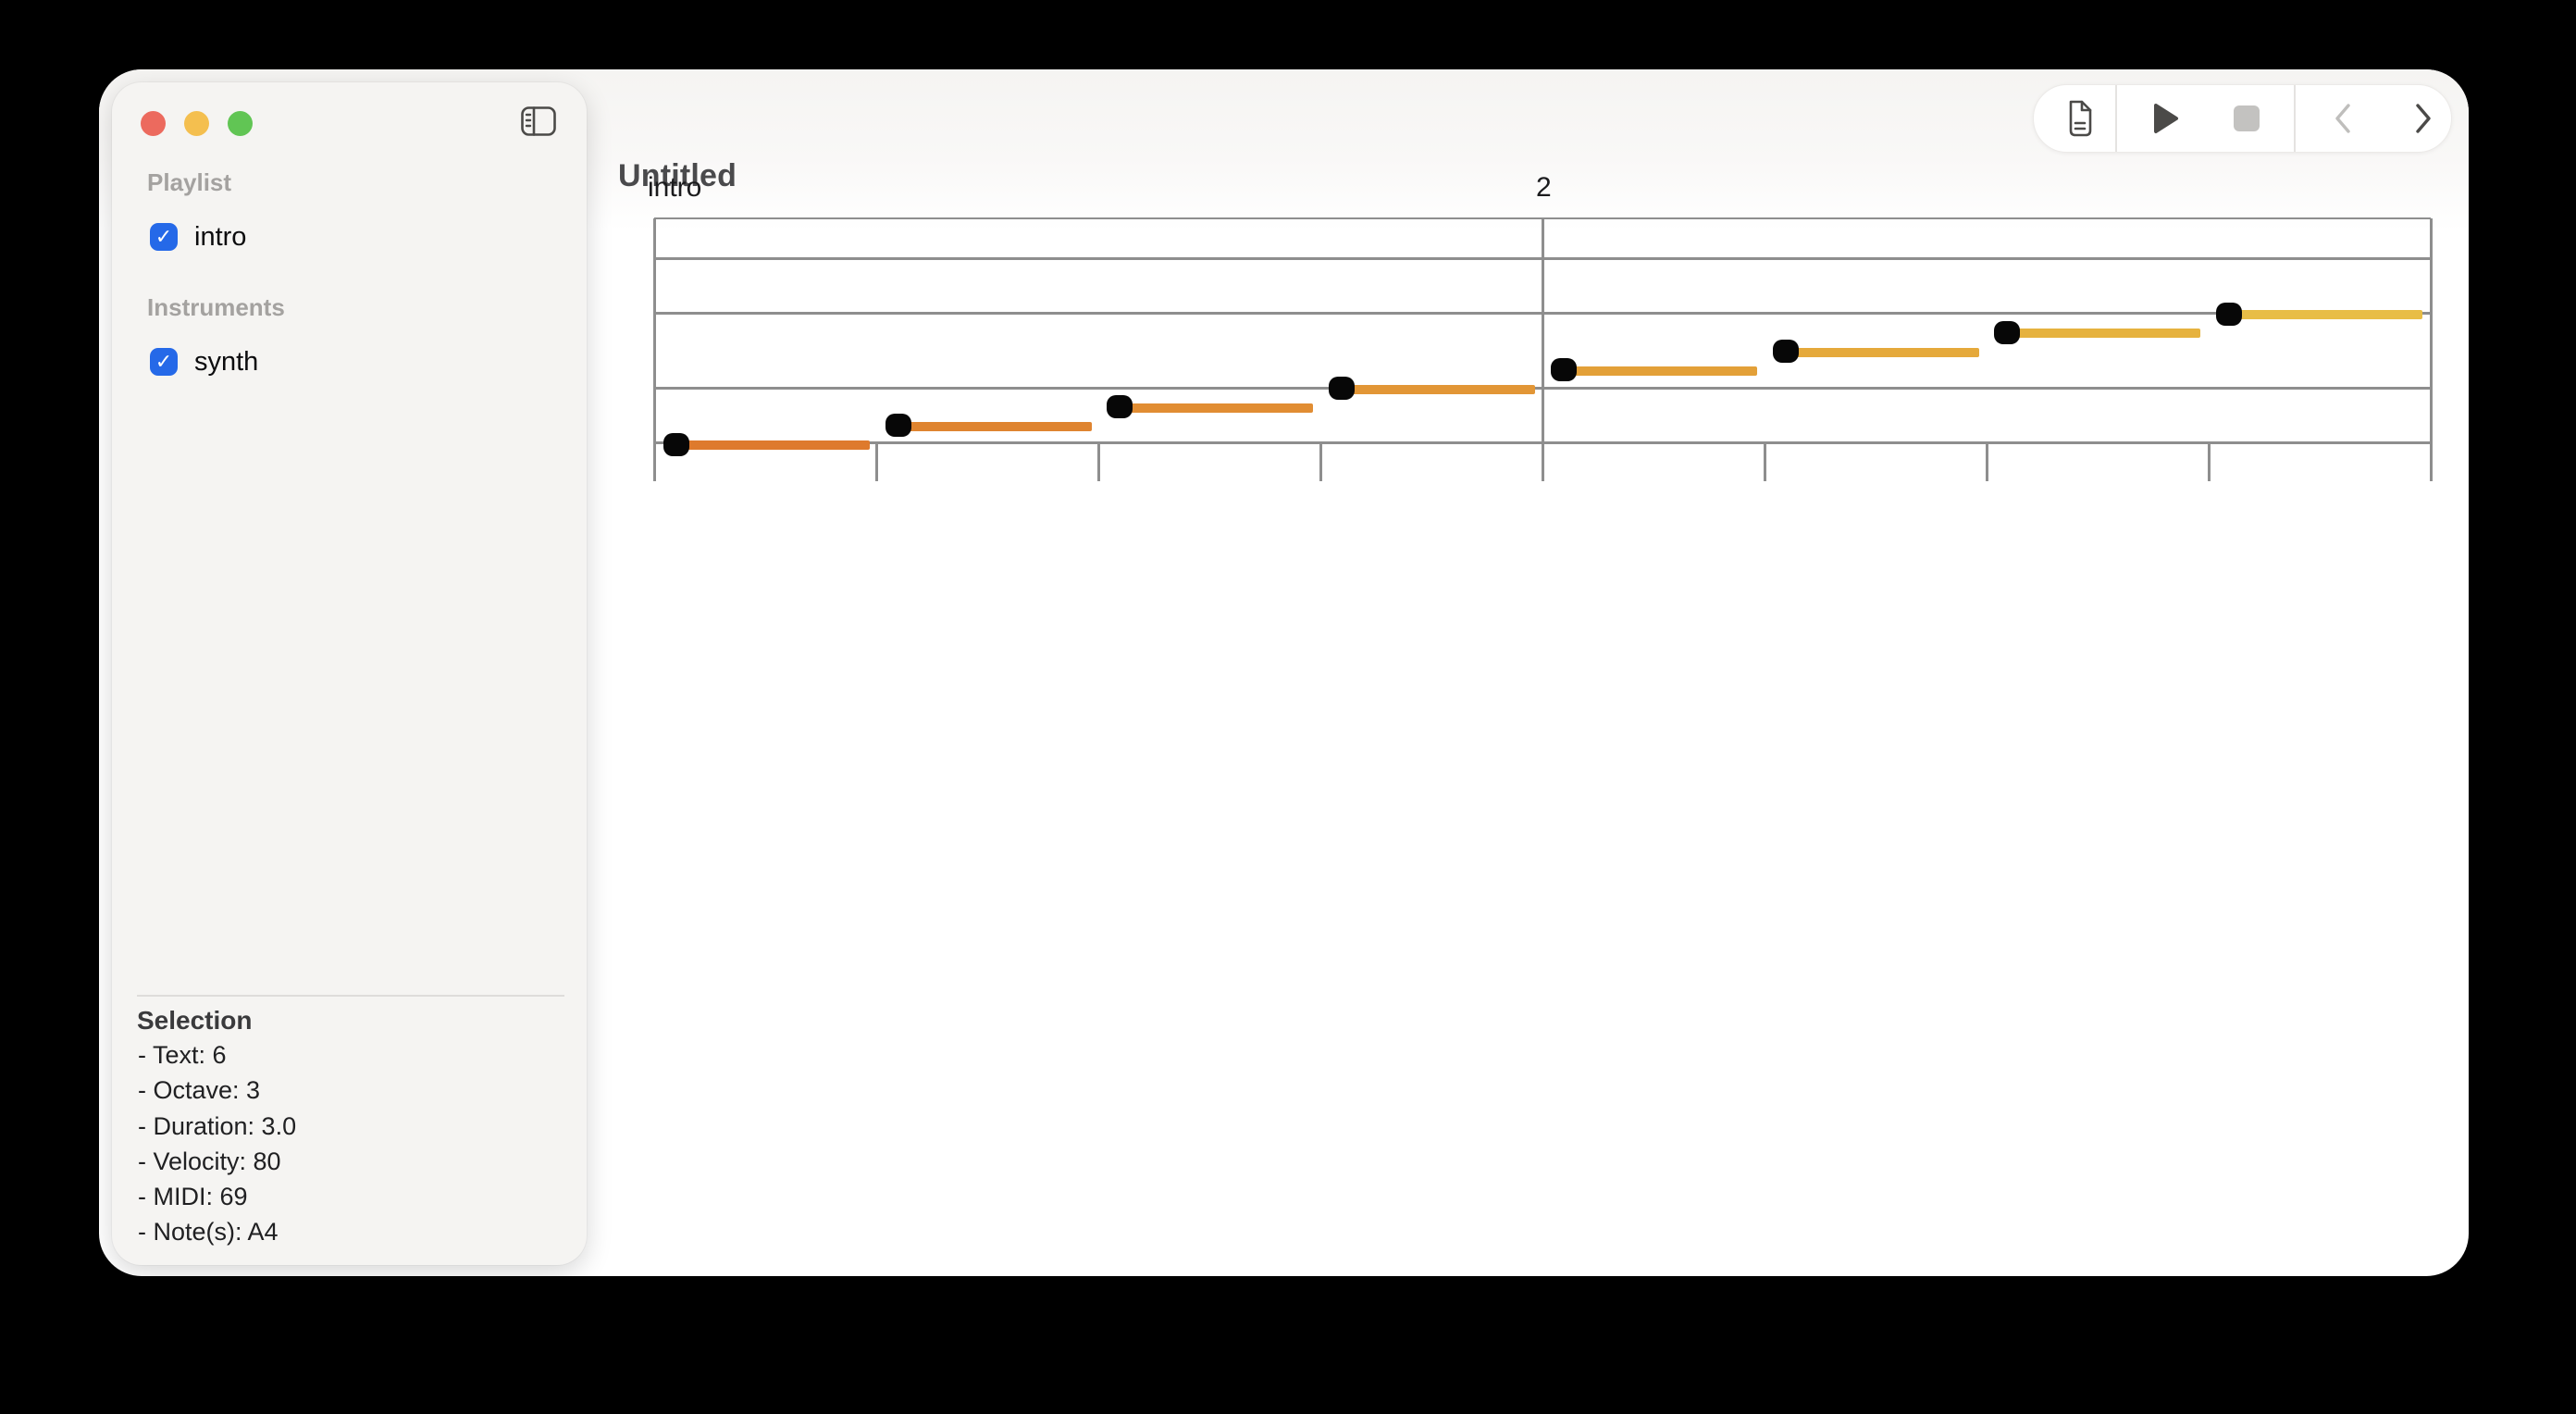 Image resolution: width=2576 pixels, height=1414 pixels. Describe the element at coordinates (164, 362) in the screenshot. I see `checkbox-synth: ✓` at that location.